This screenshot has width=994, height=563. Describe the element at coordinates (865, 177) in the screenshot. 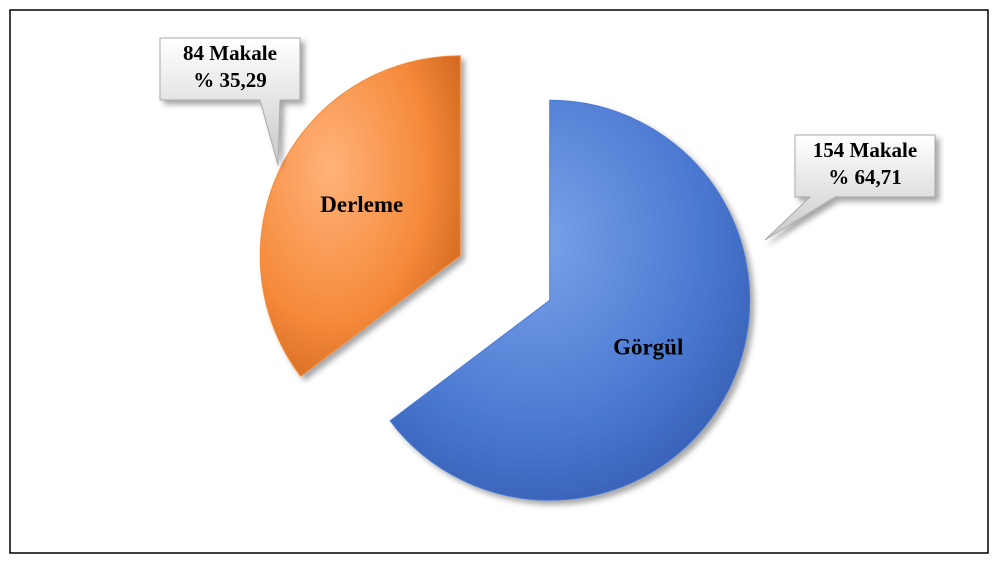

I see `percent-label: % 64,71` at that location.